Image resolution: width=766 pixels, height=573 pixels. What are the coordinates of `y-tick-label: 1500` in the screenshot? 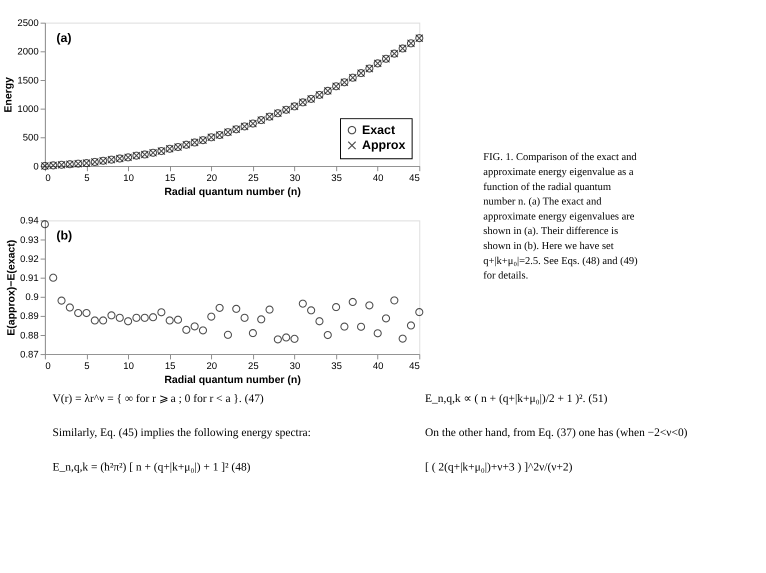 It's located at (28, 80).